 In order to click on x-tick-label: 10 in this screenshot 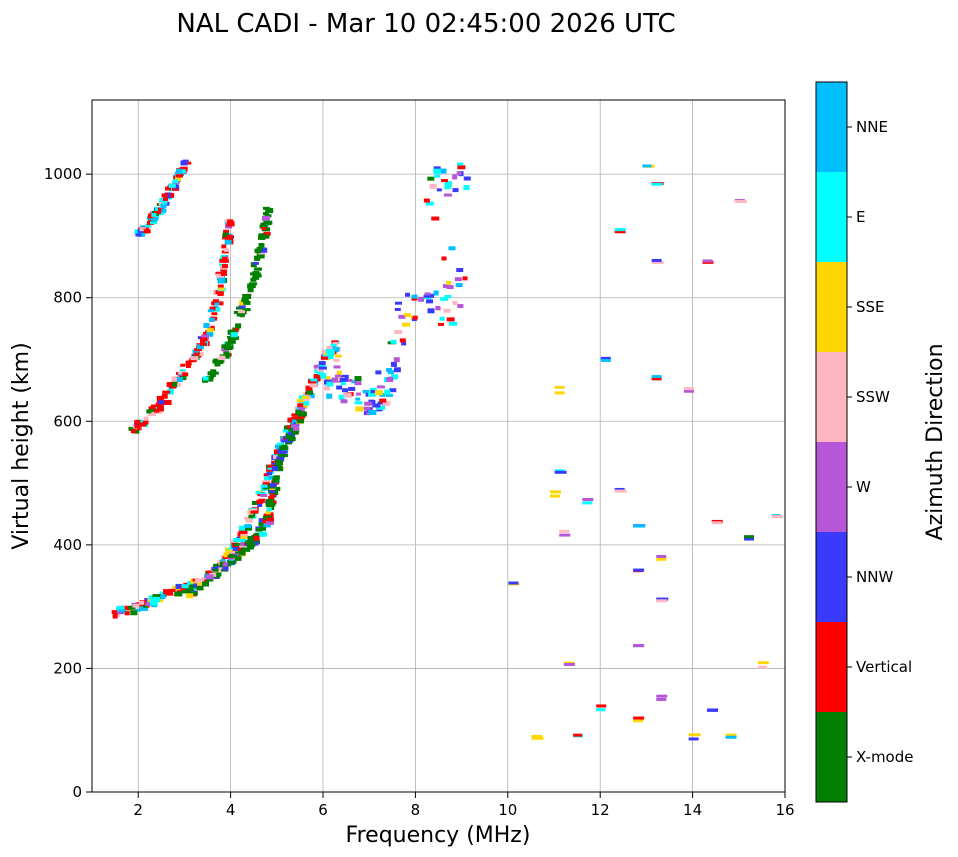, I will do `click(507, 810)`.